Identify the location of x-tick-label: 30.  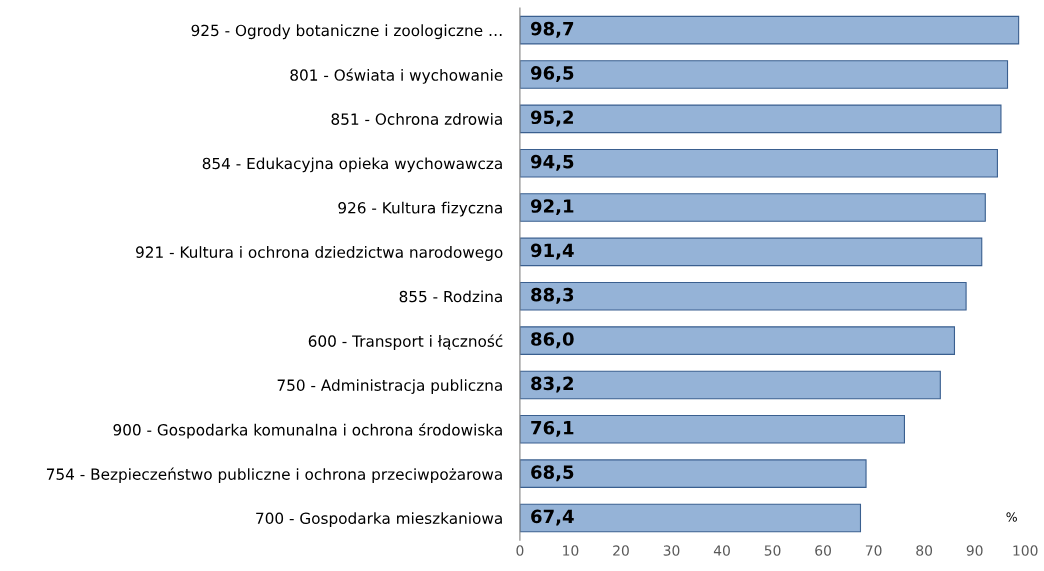
(671, 550).